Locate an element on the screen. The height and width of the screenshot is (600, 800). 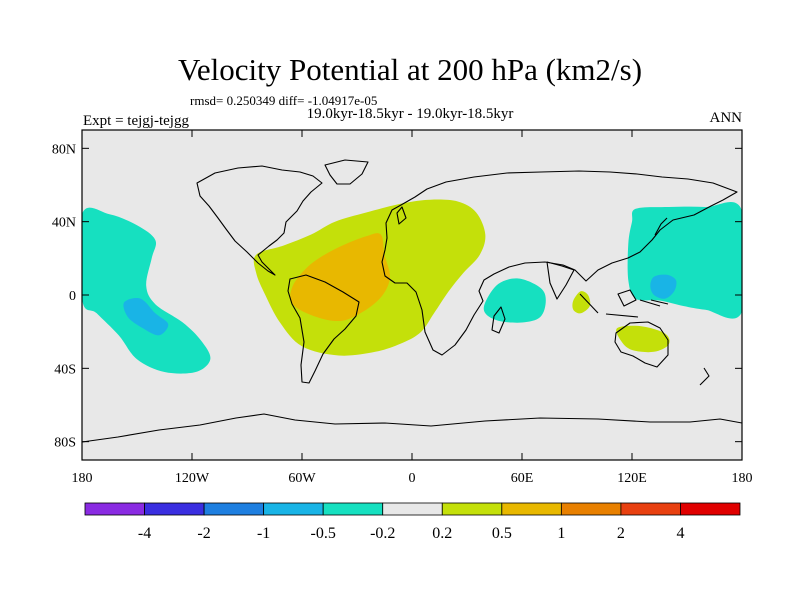
season-label: ANN is located at coordinates (726, 118).